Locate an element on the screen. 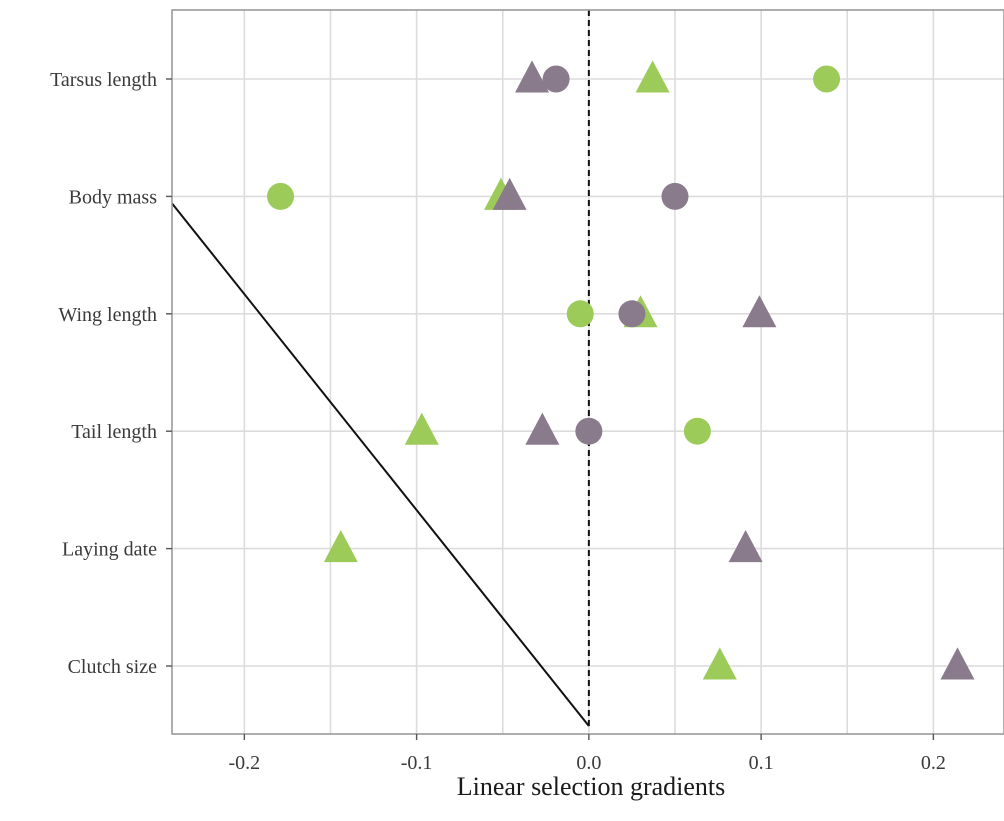 This screenshot has height=821, width=1004. y-tick-label: Clutch size is located at coordinates (113, 667).